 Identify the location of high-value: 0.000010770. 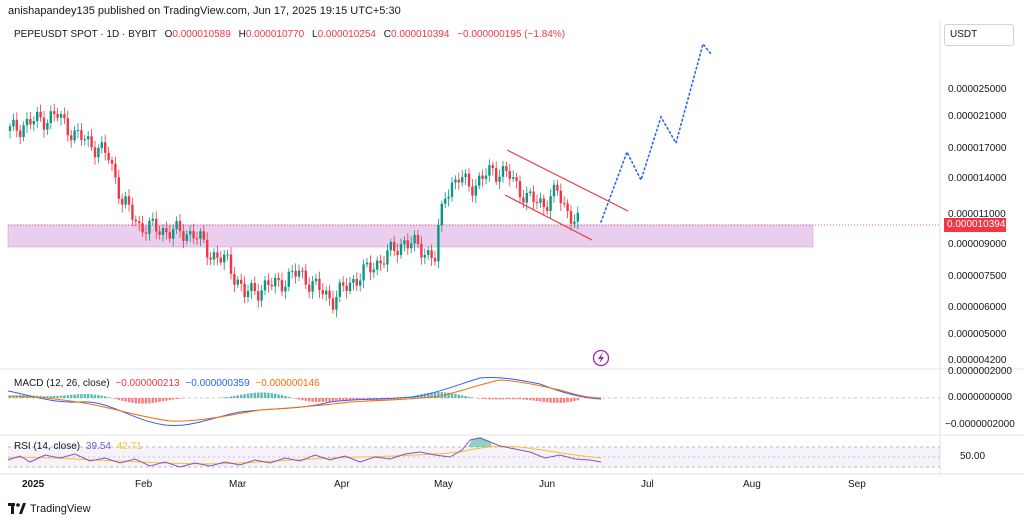
(275, 34).